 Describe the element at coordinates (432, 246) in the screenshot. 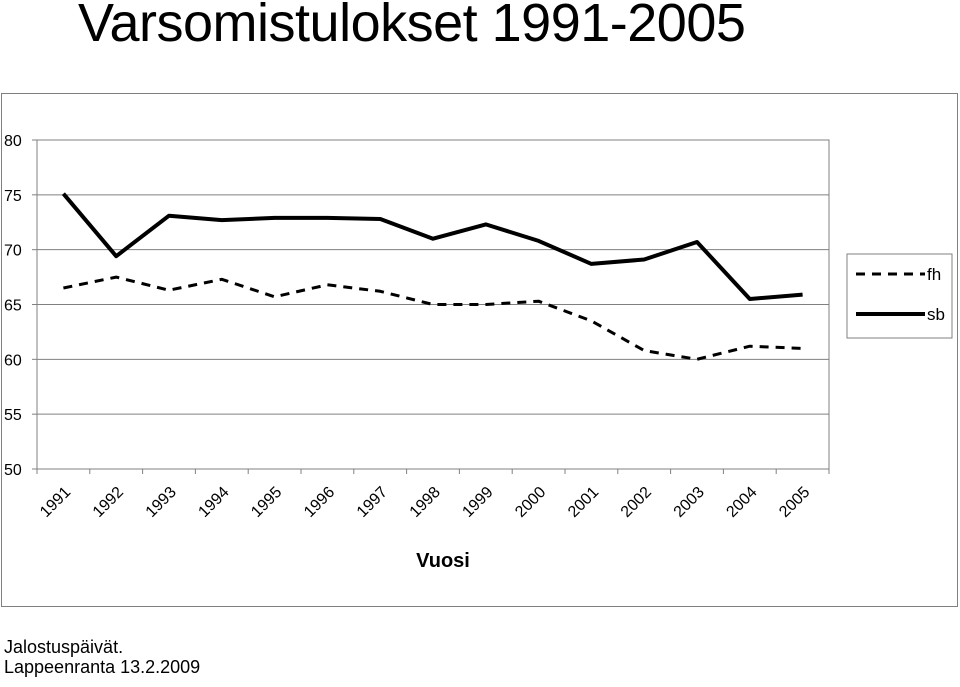

I see `series-line-sb` at that location.